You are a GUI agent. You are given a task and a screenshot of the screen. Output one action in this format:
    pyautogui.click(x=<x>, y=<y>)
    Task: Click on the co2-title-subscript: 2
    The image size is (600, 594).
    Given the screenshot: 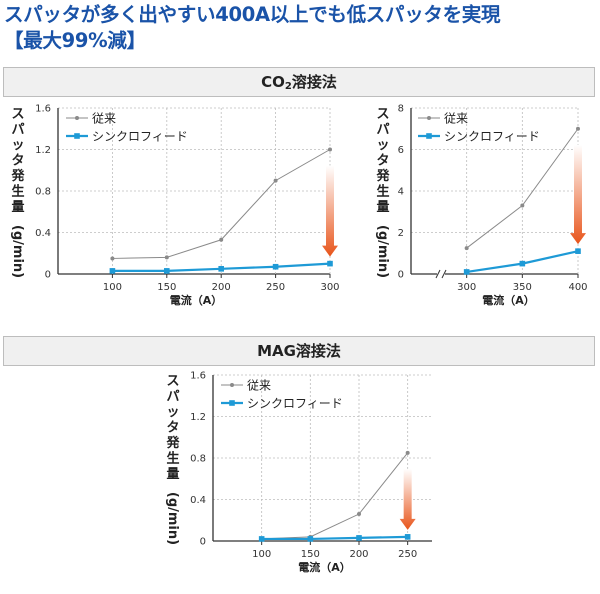 What is the action you would take?
    pyautogui.click(x=288, y=86)
    